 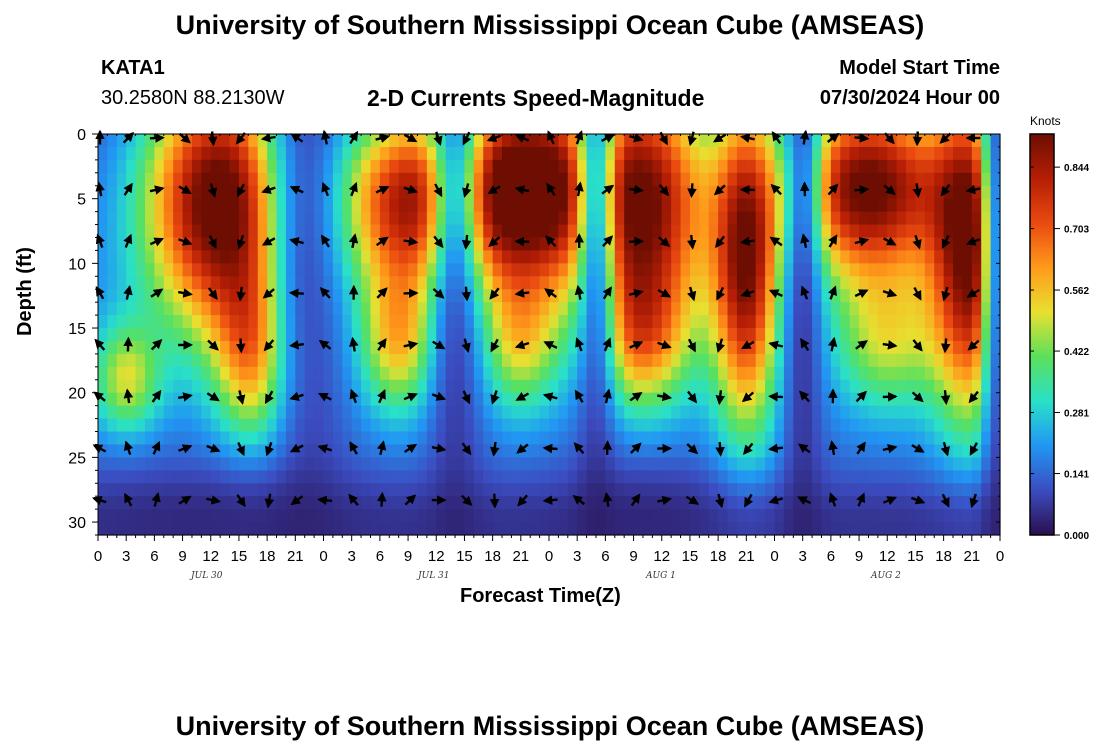 I want to click on x-tick-label: 0, so click(x=774, y=556).